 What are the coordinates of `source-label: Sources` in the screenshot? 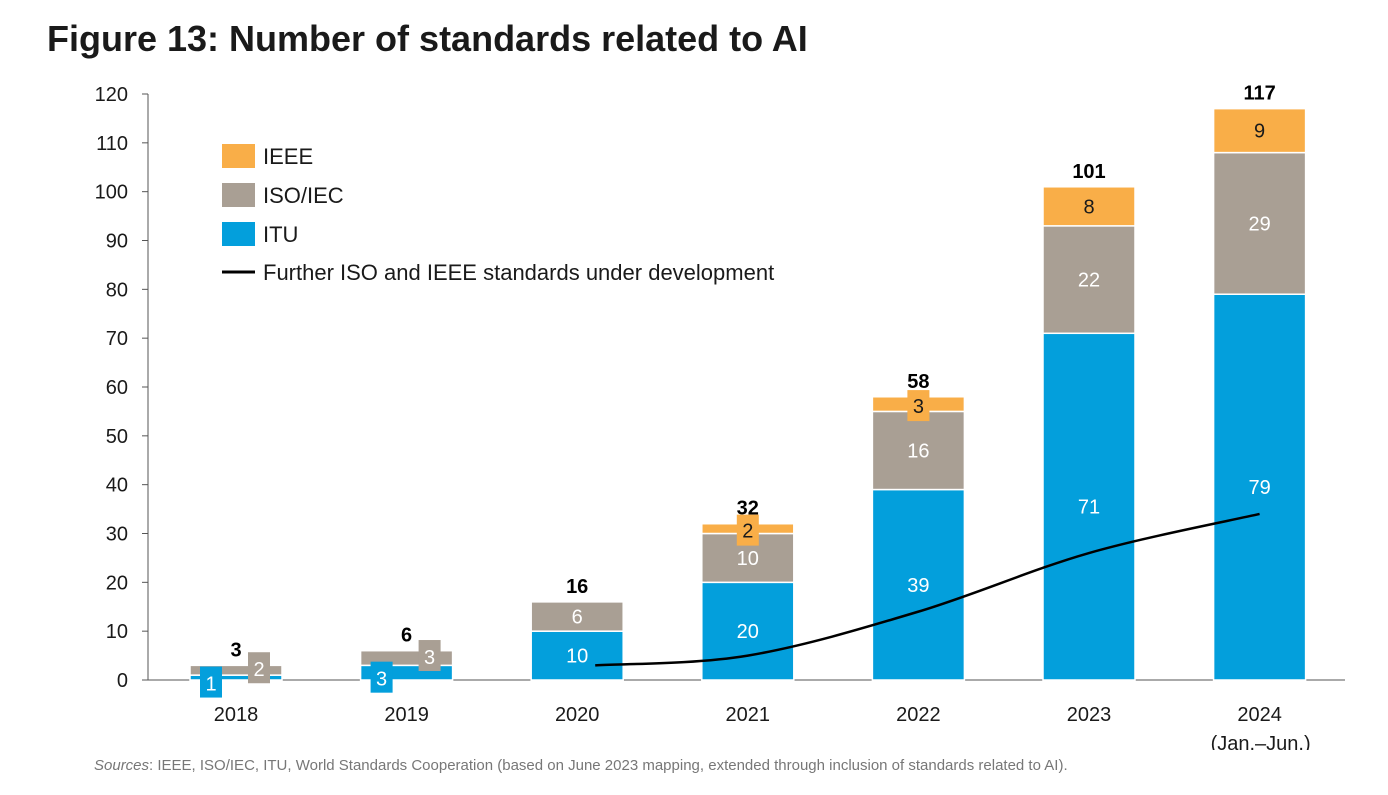 It's located at (122, 765).